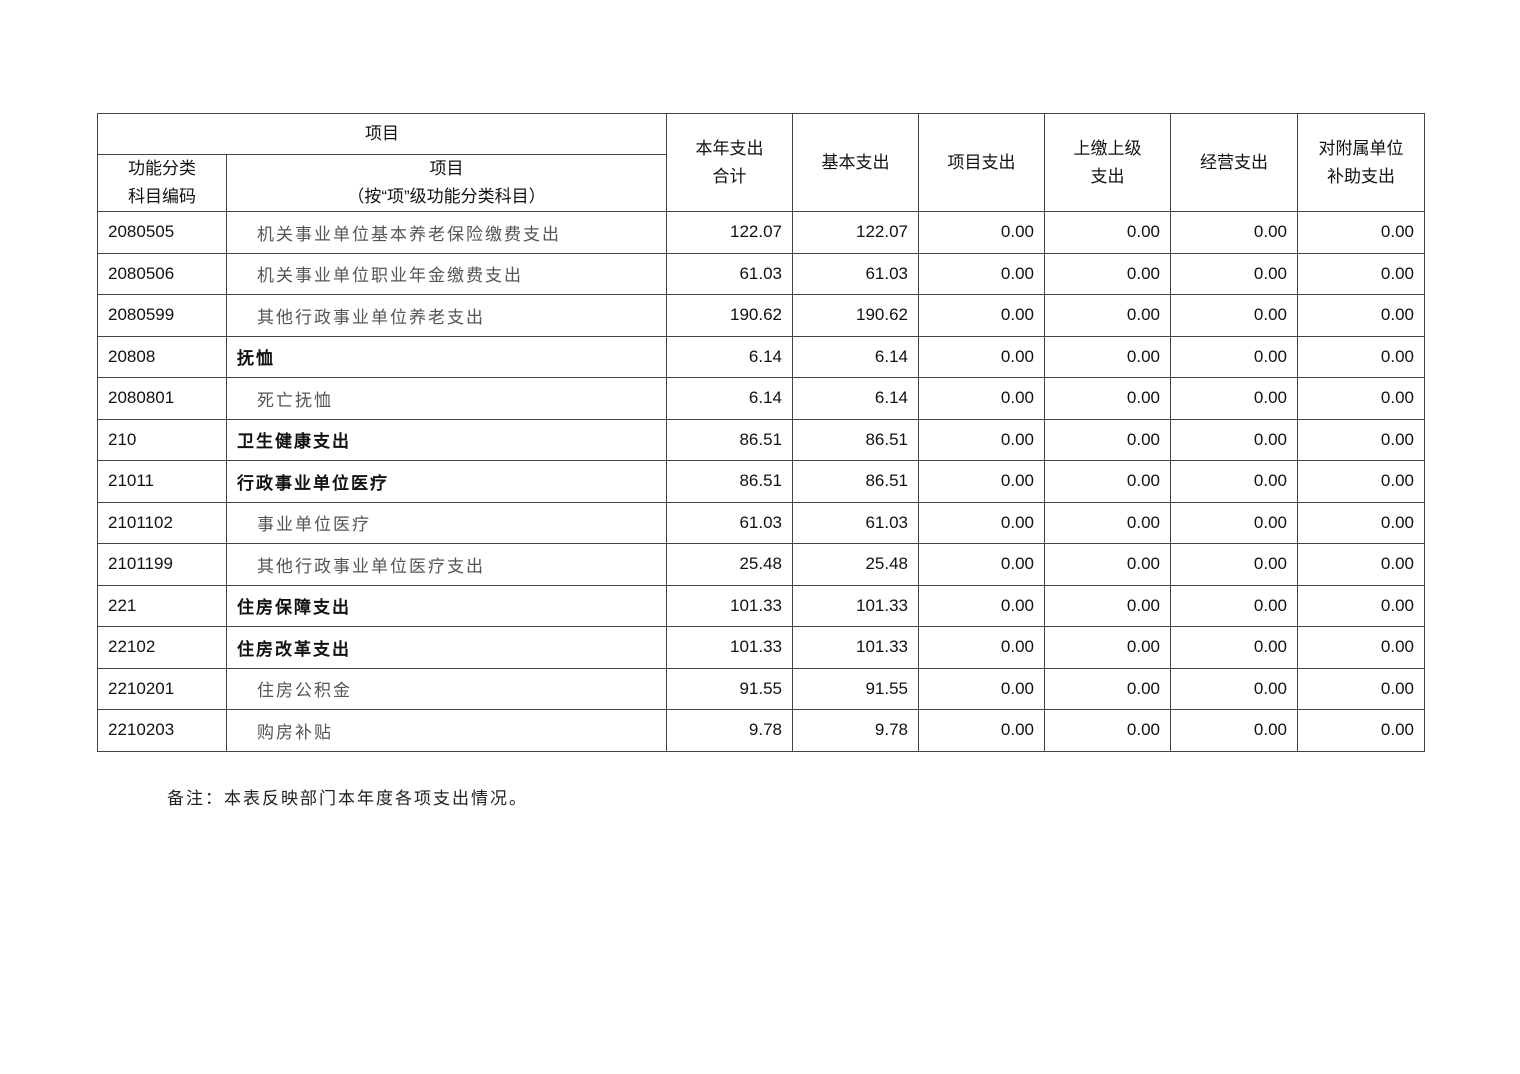 The width and height of the screenshot is (1520, 1074). Describe the element at coordinates (347, 798) in the screenshot. I see `table-note: 备注：本表反映部门本年度各项支出情况。` at that location.